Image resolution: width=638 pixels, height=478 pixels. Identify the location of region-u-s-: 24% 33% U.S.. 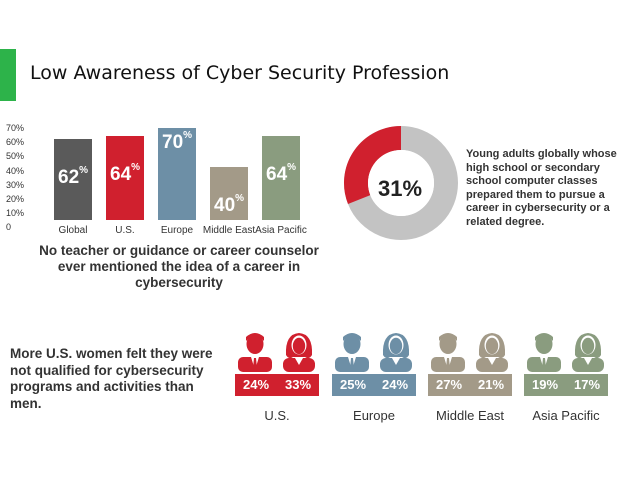
(277, 380).